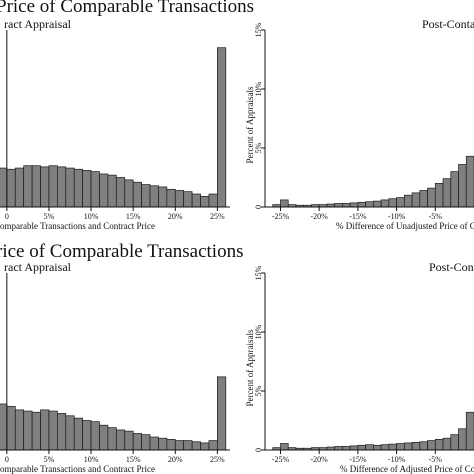  I want to click on bottom-right-x-tick-label: -5%, so click(436, 459).